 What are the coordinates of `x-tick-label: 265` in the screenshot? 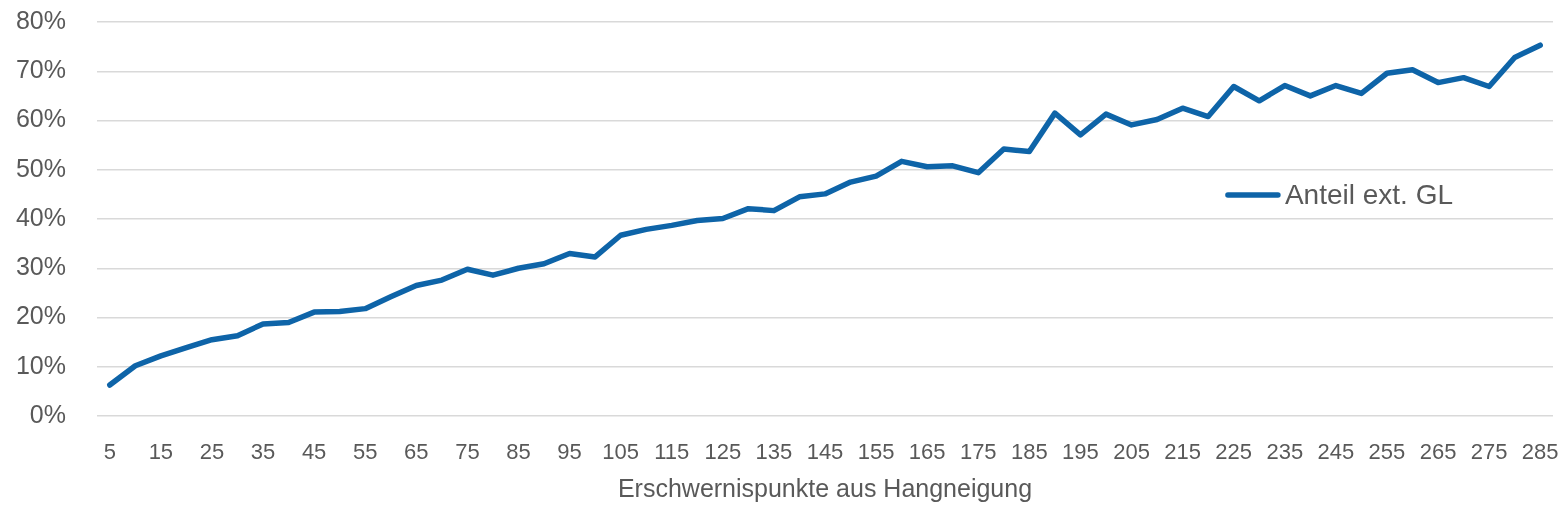 It's located at (1438, 452).